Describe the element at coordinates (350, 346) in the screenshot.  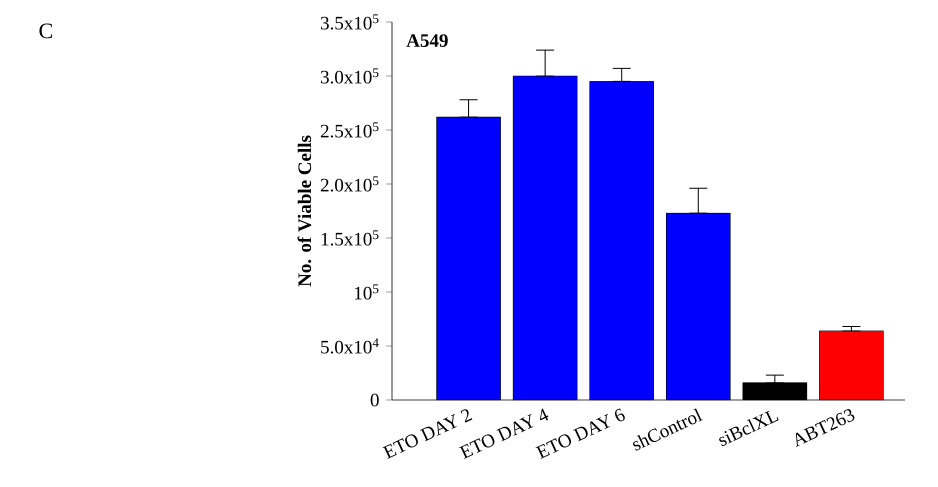
I see `y-tick-label: 5.0x10$^{4}$` at that location.